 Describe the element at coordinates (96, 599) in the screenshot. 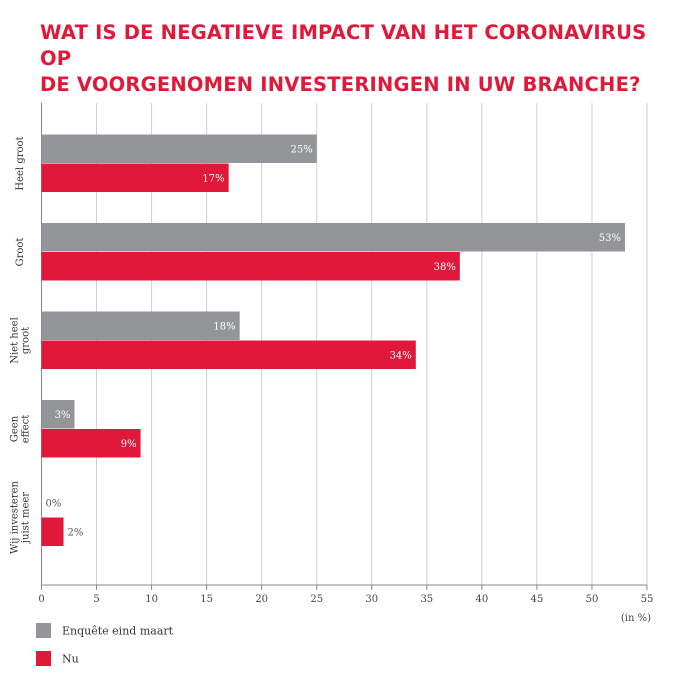

I see `x-tick-label: 5` at that location.